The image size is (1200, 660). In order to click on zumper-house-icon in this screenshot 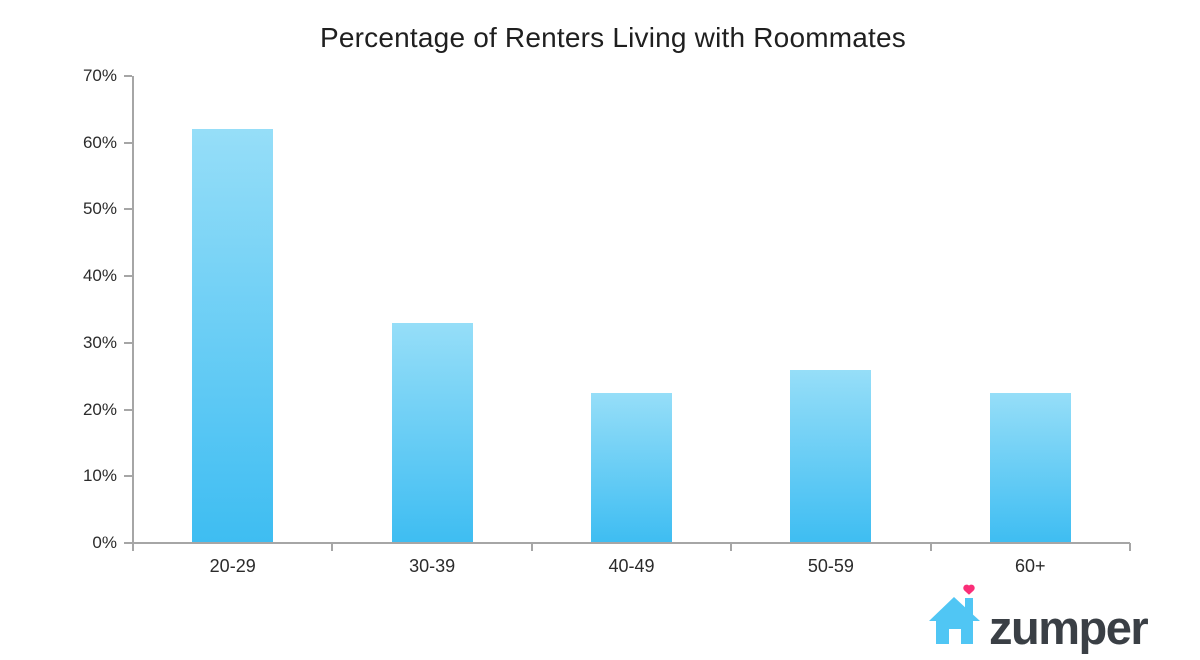, I will do `click(954, 614)`.